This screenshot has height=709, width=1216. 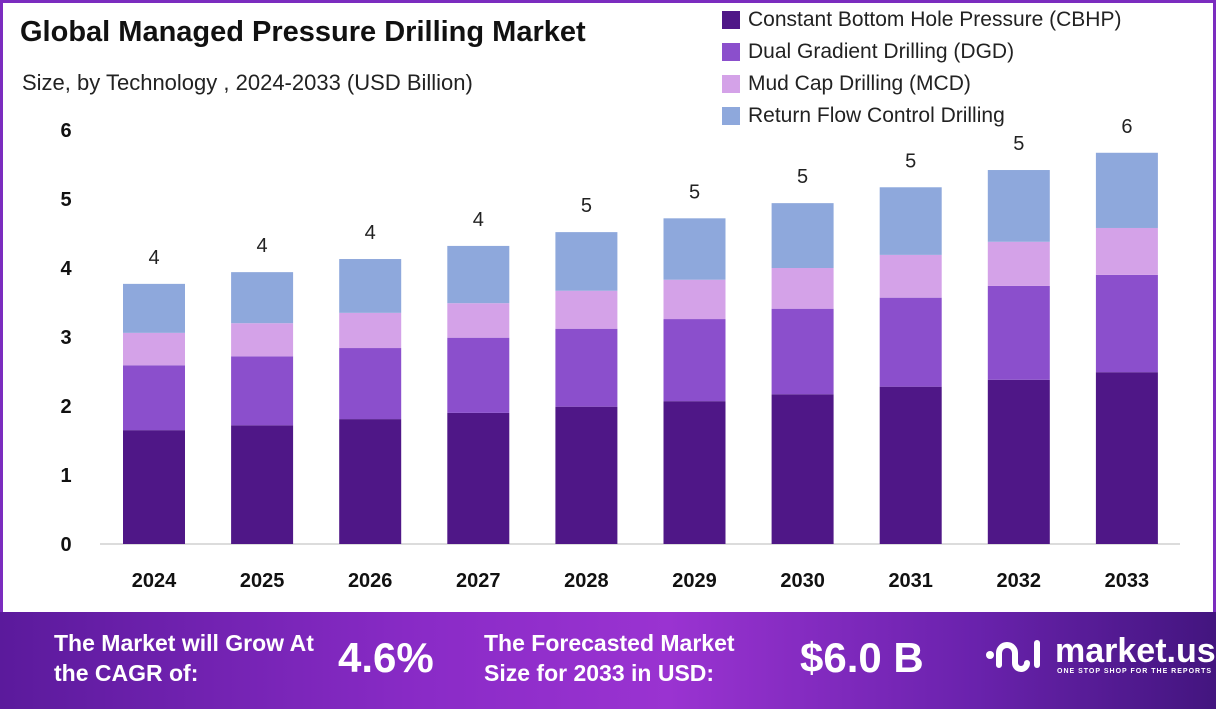 What do you see at coordinates (303, 32) in the screenshot?
I see `chart-title: Global Managed Pressure Drilling Market` at bounding box center [303, 32].